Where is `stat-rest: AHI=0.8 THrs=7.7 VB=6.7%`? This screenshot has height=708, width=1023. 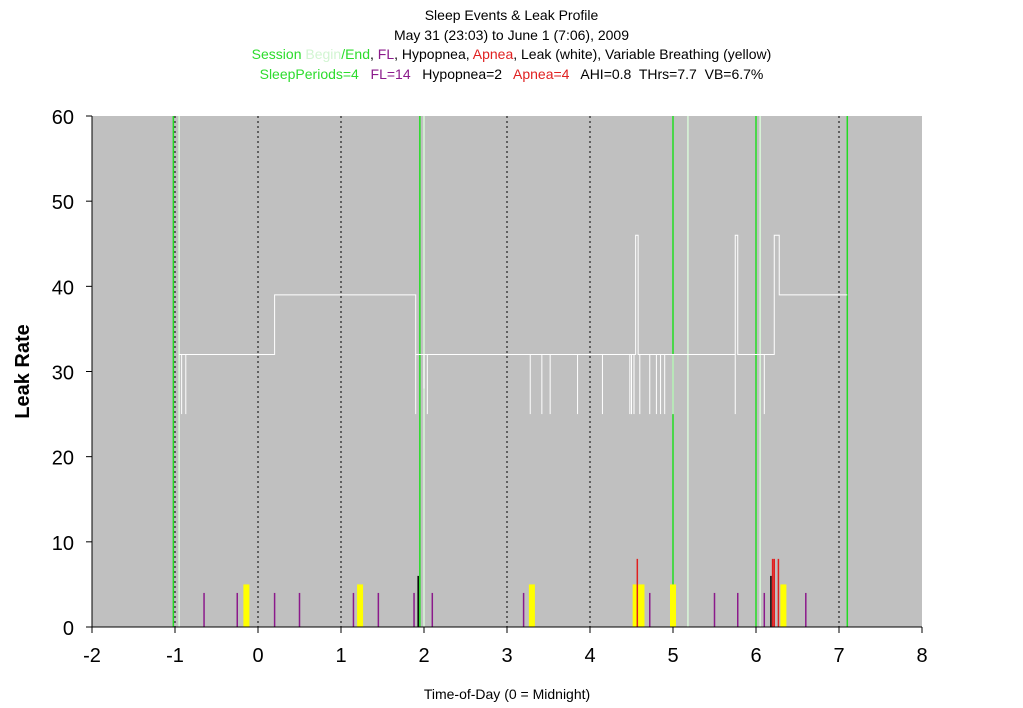 stat-rest: AHI=0.8 THrs=7.7 VB=6.7% is located at coordinates (672, 73).